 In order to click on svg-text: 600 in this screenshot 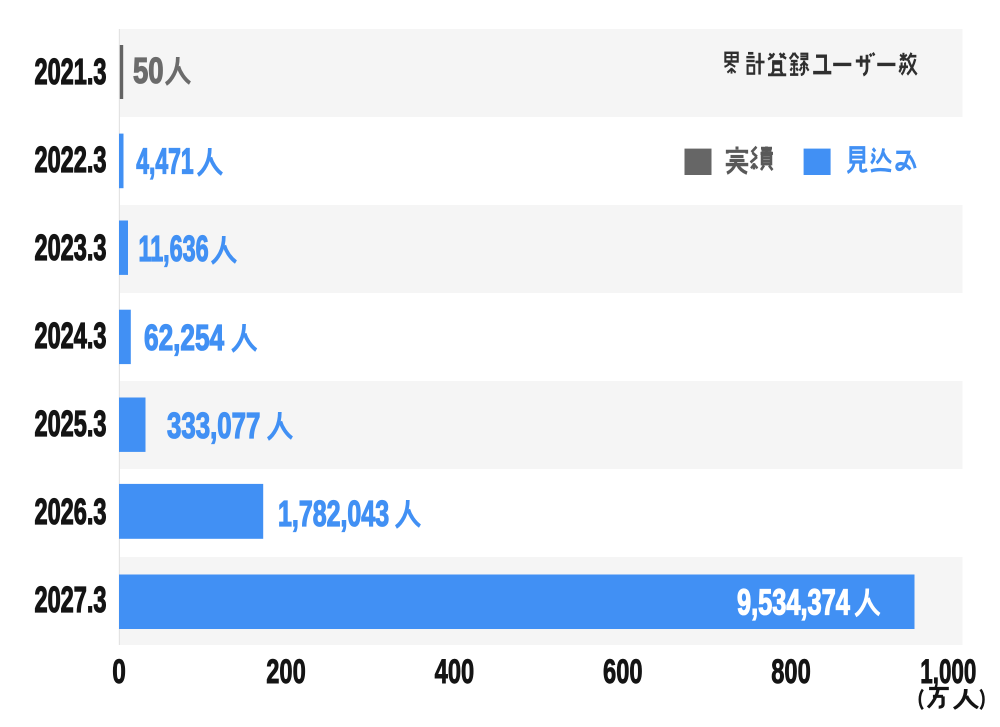, I will do `click(623, 672)`.